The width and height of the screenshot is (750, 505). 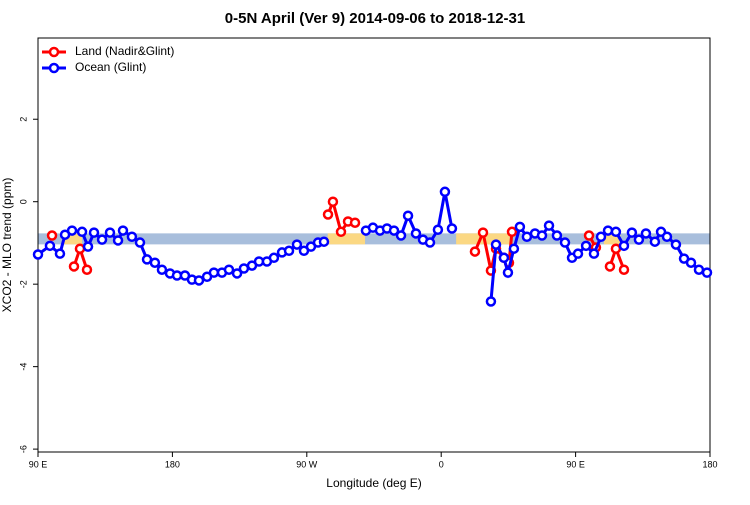 What do you see at coordinates (110, 67) in the screenshot?
I see `legend-label: Ocean (Glint)` at bounding box center [110, 67].